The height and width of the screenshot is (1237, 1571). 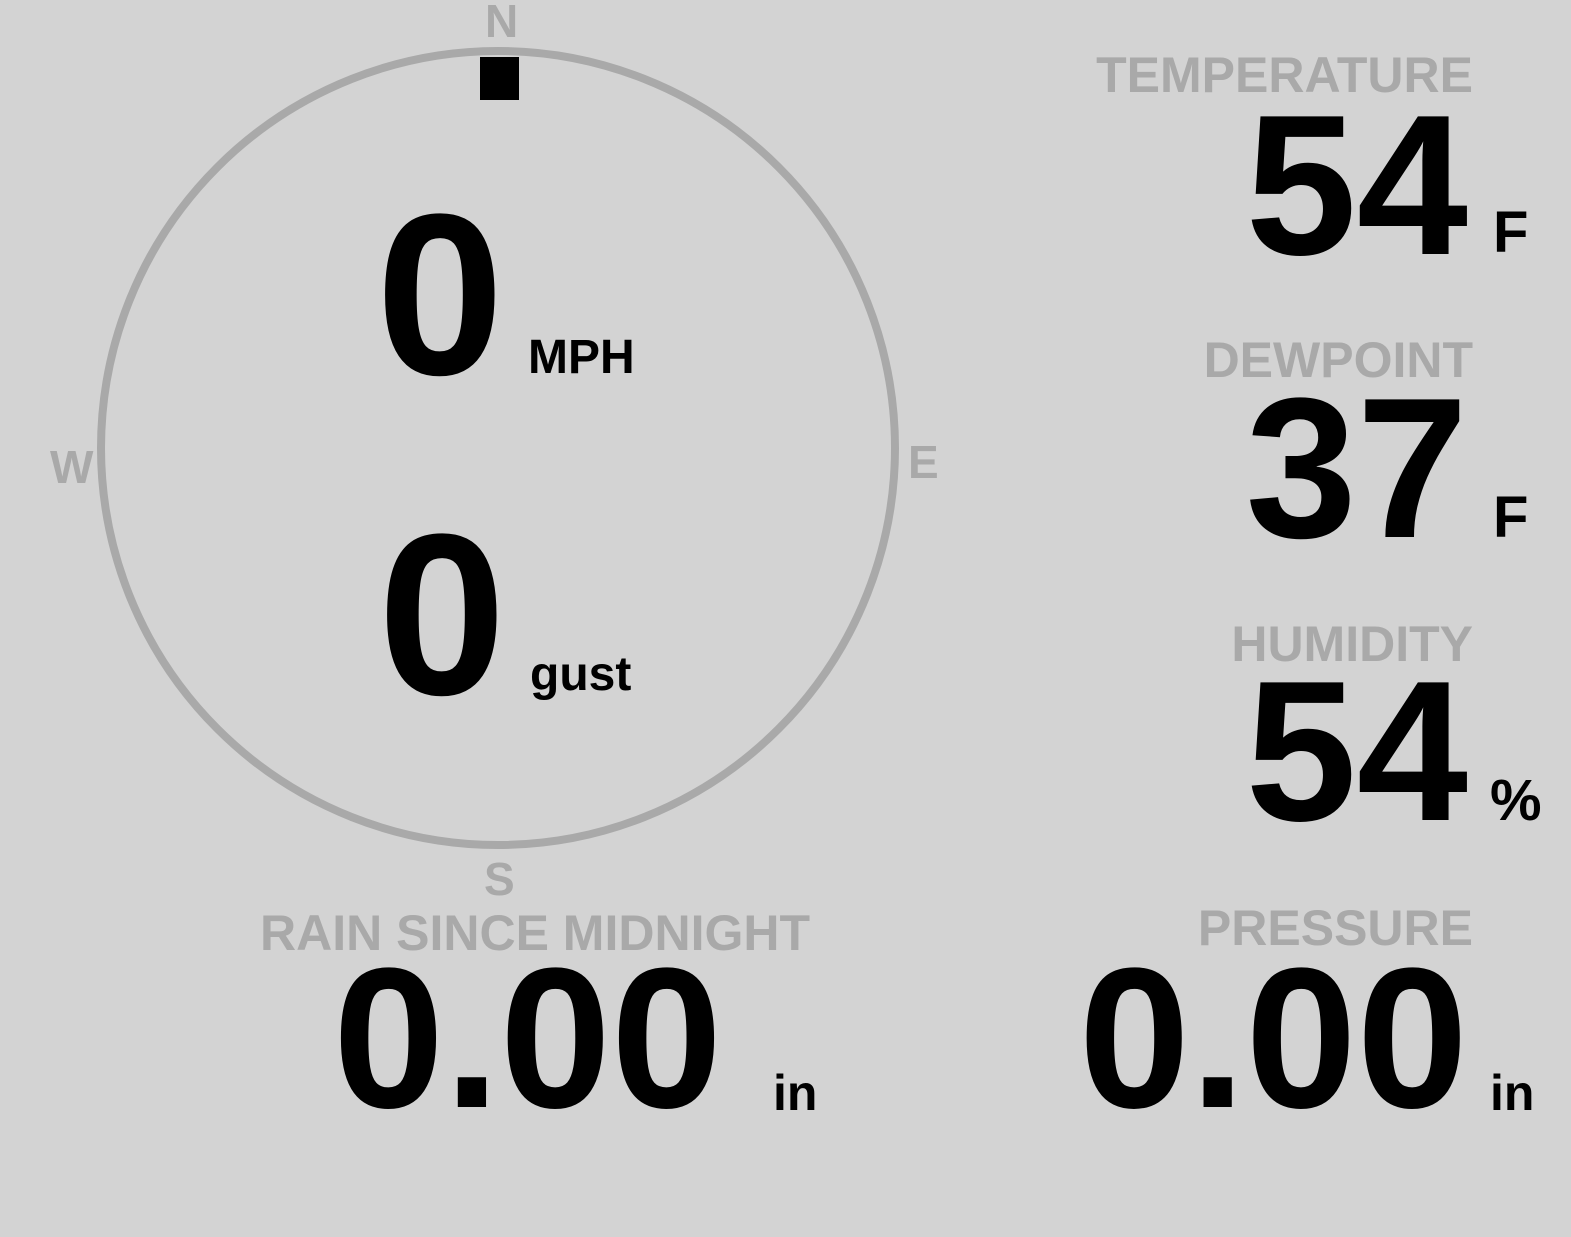 I want to click on humidity-value: 54, so click(x=1356, y=751).